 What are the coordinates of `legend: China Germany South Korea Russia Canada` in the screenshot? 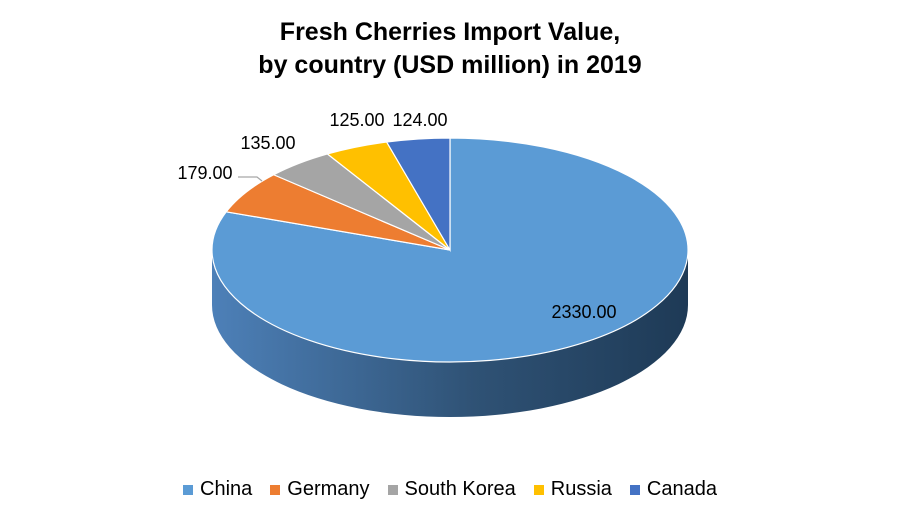 It's located at (450, 489).